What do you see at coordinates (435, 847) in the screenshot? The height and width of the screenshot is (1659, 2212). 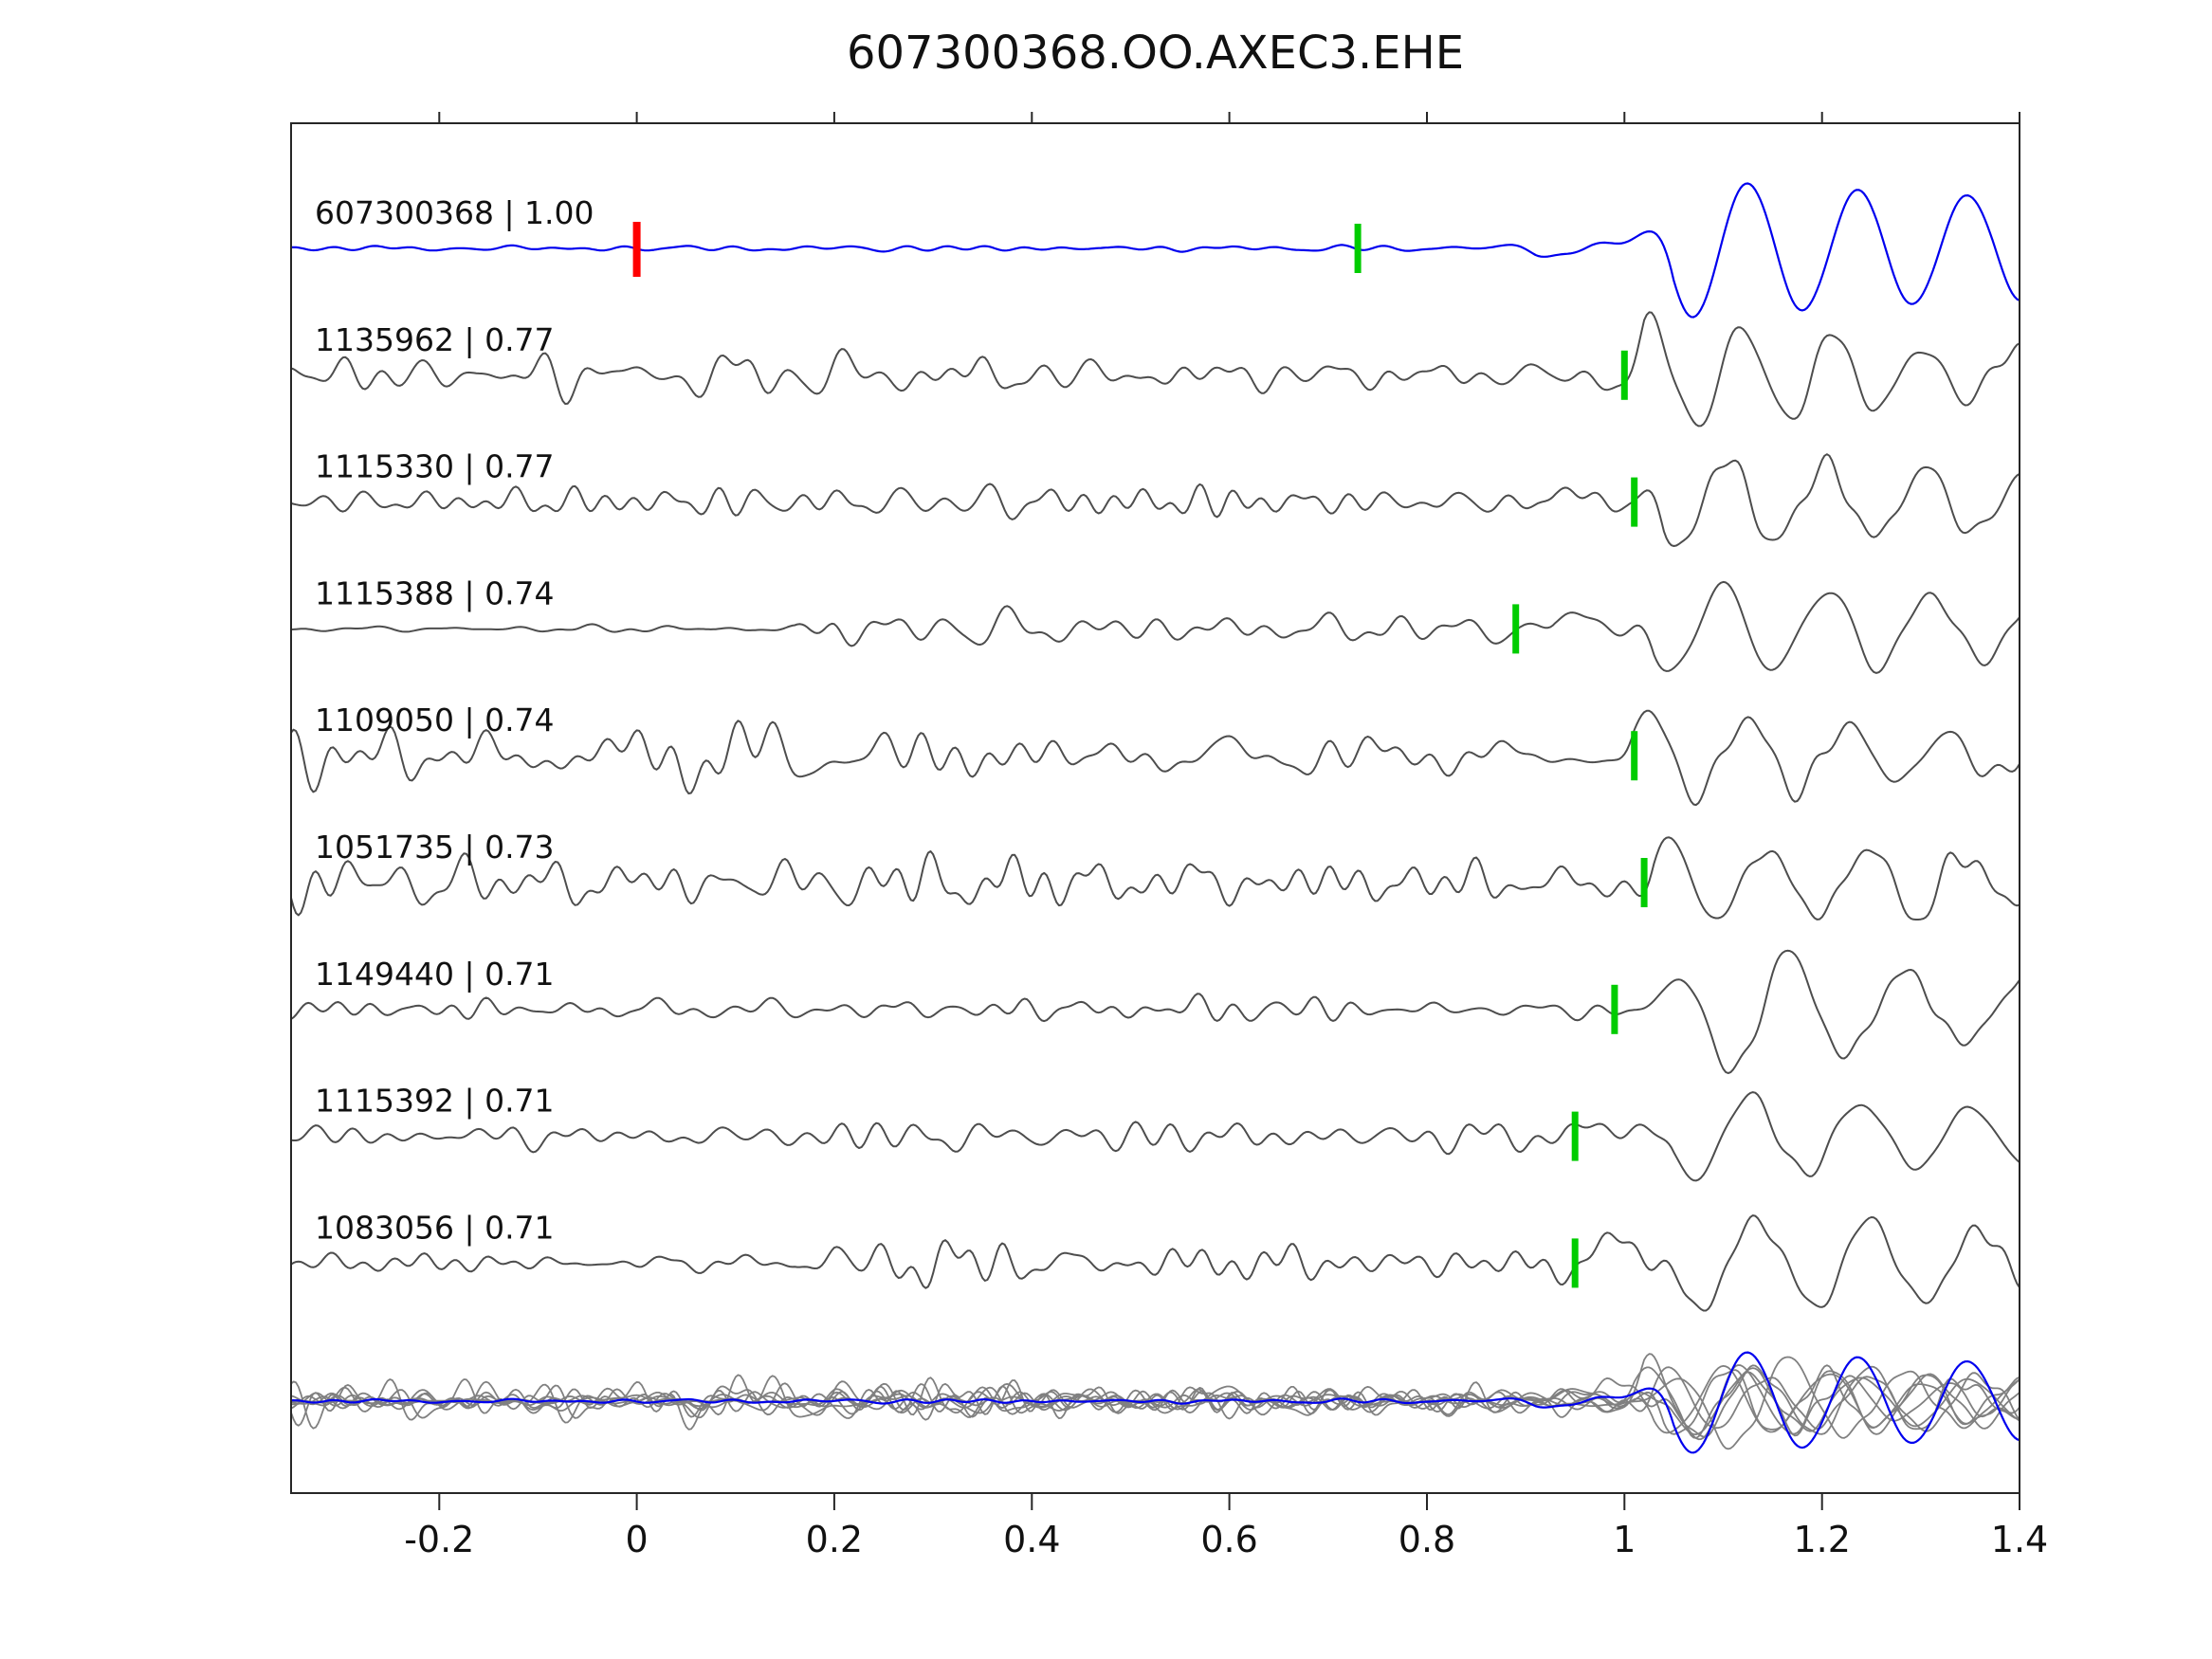 I see `trace-label: 1051735 | 0.73` at bounding box center [435, 847].